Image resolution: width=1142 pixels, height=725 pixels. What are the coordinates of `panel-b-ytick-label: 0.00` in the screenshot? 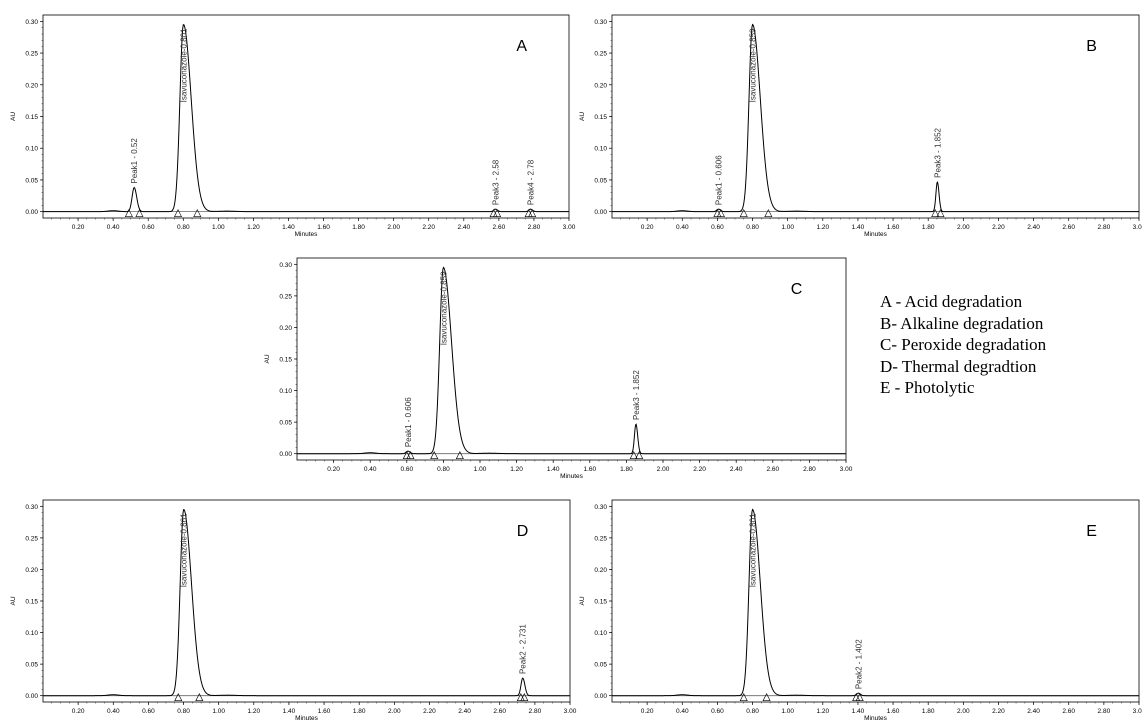 It's located at (600, 212).